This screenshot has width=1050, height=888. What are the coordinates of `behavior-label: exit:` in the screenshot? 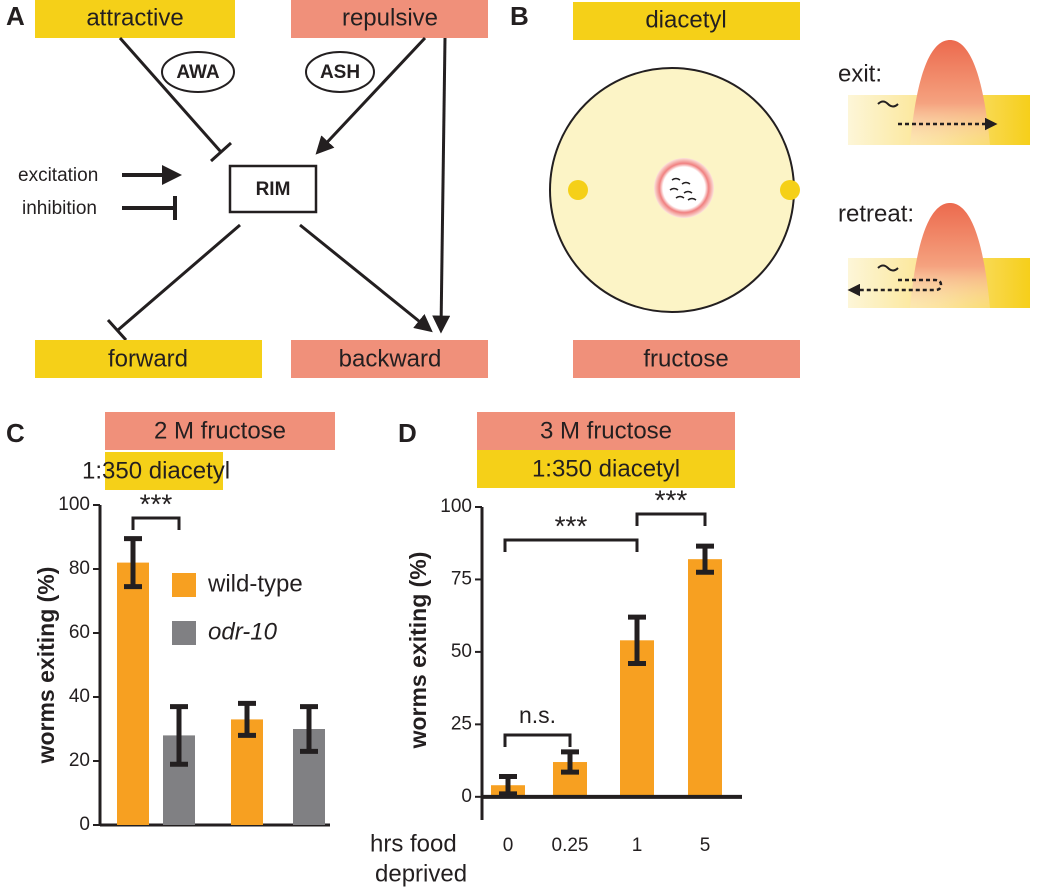 It's located at (860, 73).